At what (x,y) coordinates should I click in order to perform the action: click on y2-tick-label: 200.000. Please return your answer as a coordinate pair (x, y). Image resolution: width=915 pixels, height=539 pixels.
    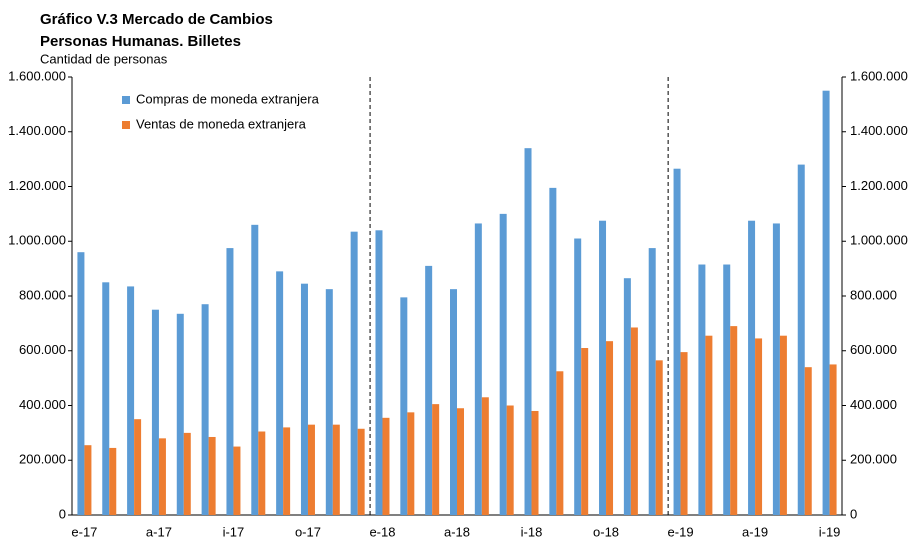
    Looking at the image, I should click on (873, 459).